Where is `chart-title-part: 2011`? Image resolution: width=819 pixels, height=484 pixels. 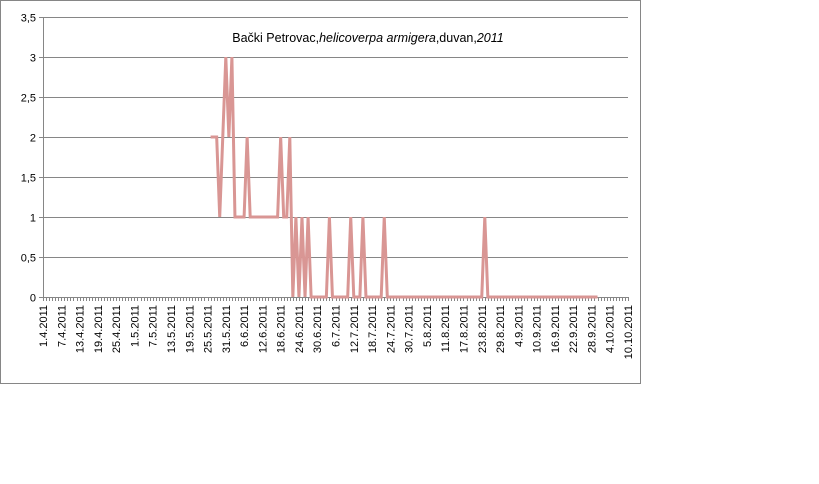
chart-title-part: 2011 is located at coordinates (490, 38).